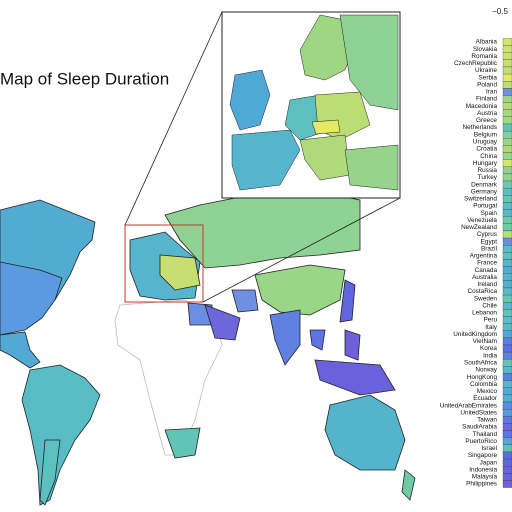 Image resolution: width=512 pixels, height=512 pixels. I want to click on country-label: Brazil, so click(489, 248).